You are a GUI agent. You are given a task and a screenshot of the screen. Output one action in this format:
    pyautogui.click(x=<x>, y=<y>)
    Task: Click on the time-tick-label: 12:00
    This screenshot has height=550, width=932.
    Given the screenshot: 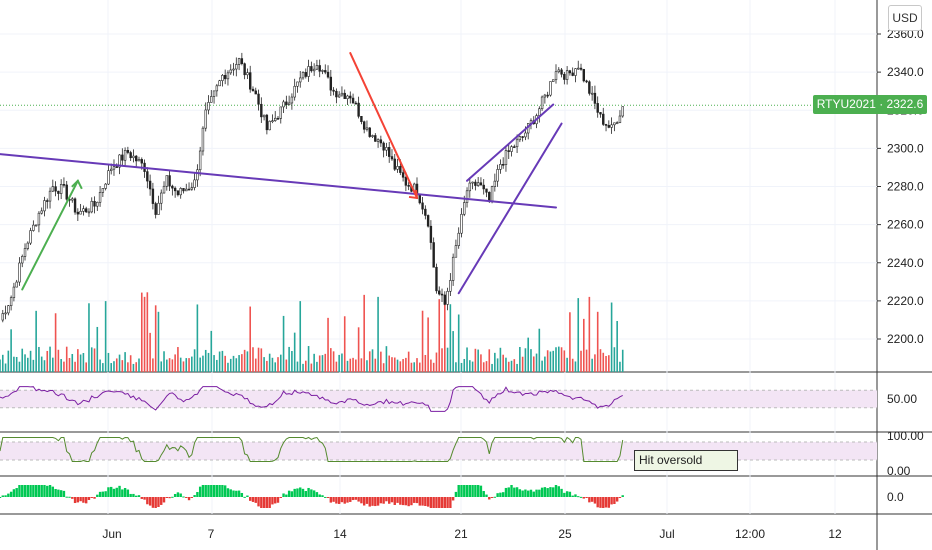 What is the action you would take?
    pyautogui.click(x=750, y=534)
    